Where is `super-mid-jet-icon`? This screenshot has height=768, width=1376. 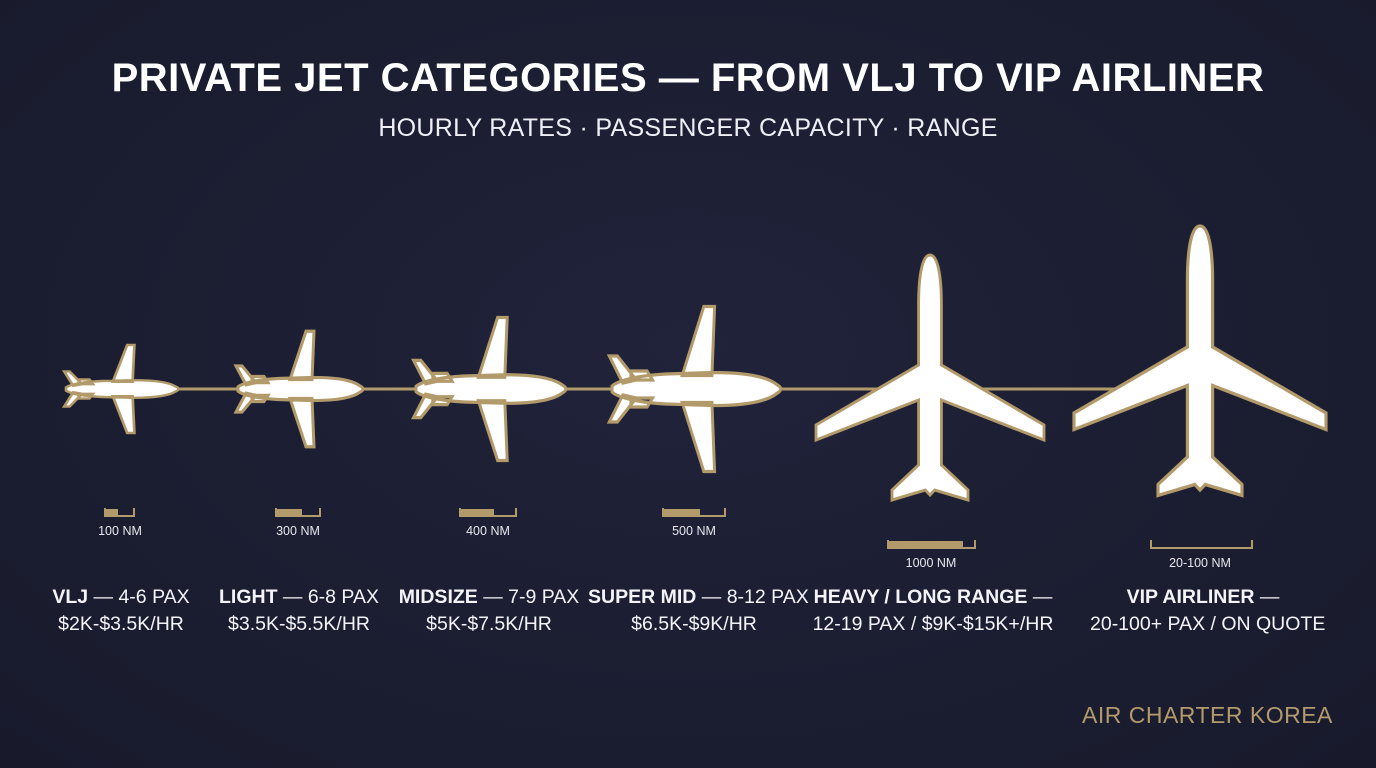
super-mid-jet-icon is located at coordinates (695, 389).